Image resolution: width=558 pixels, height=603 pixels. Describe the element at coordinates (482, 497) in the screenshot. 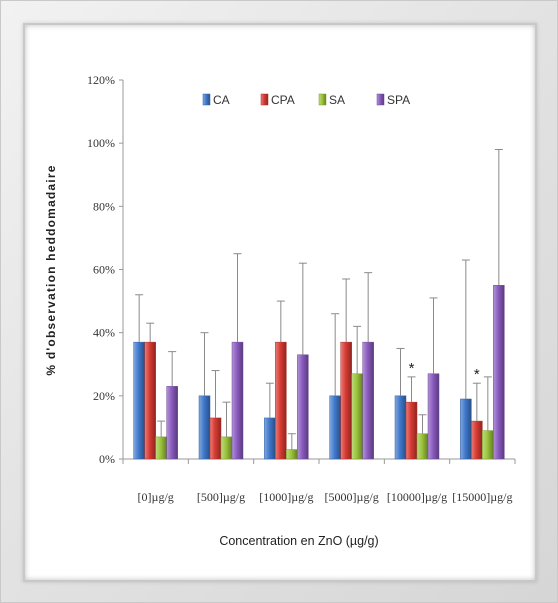

I see `x-tick-label: [15000]µg/g` at that location.